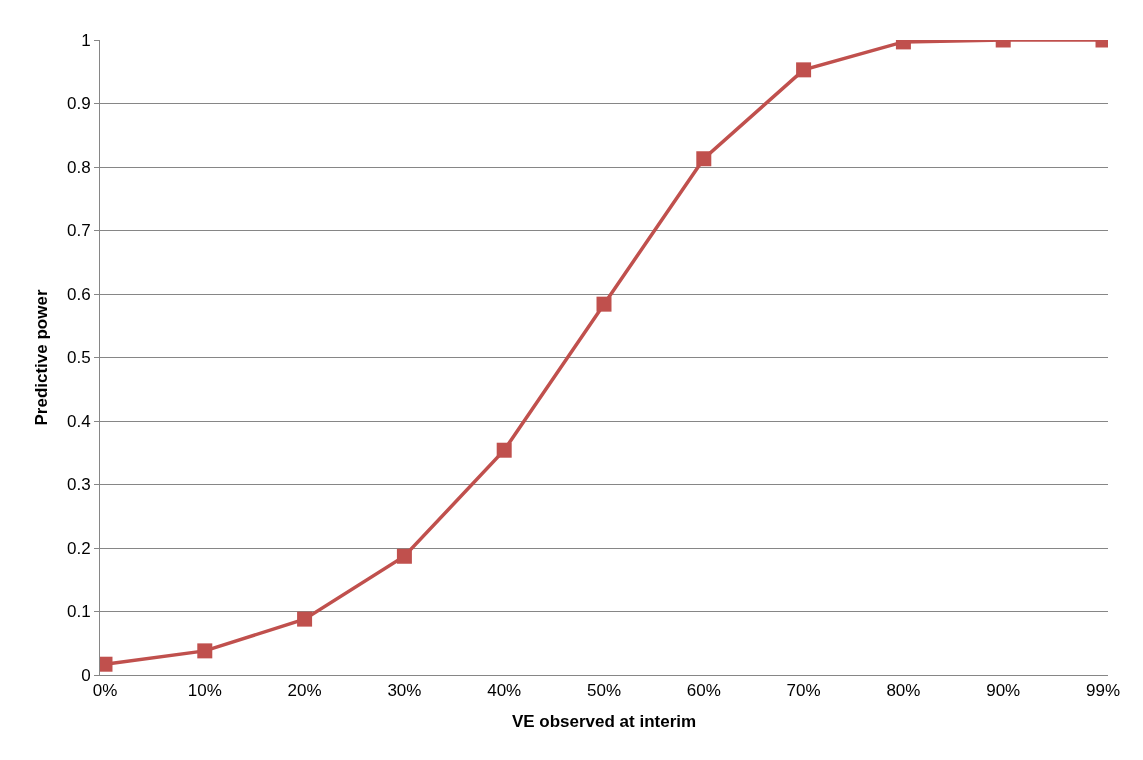  What do you see at coordinates (78, 104) in the screenshot?
I see `y-tick-label: 0.9` at bounding box center [78, 104].